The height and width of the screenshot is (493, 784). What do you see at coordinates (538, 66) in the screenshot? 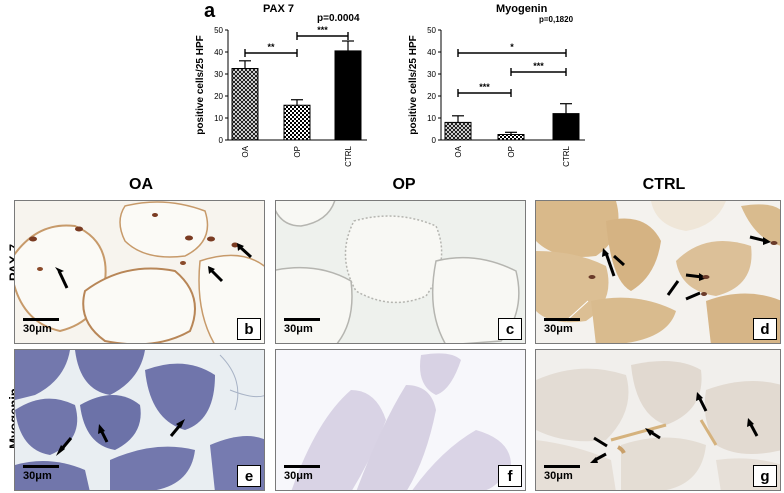
I see `significance-label-1-1: ***` at bounding box center [538, 66].